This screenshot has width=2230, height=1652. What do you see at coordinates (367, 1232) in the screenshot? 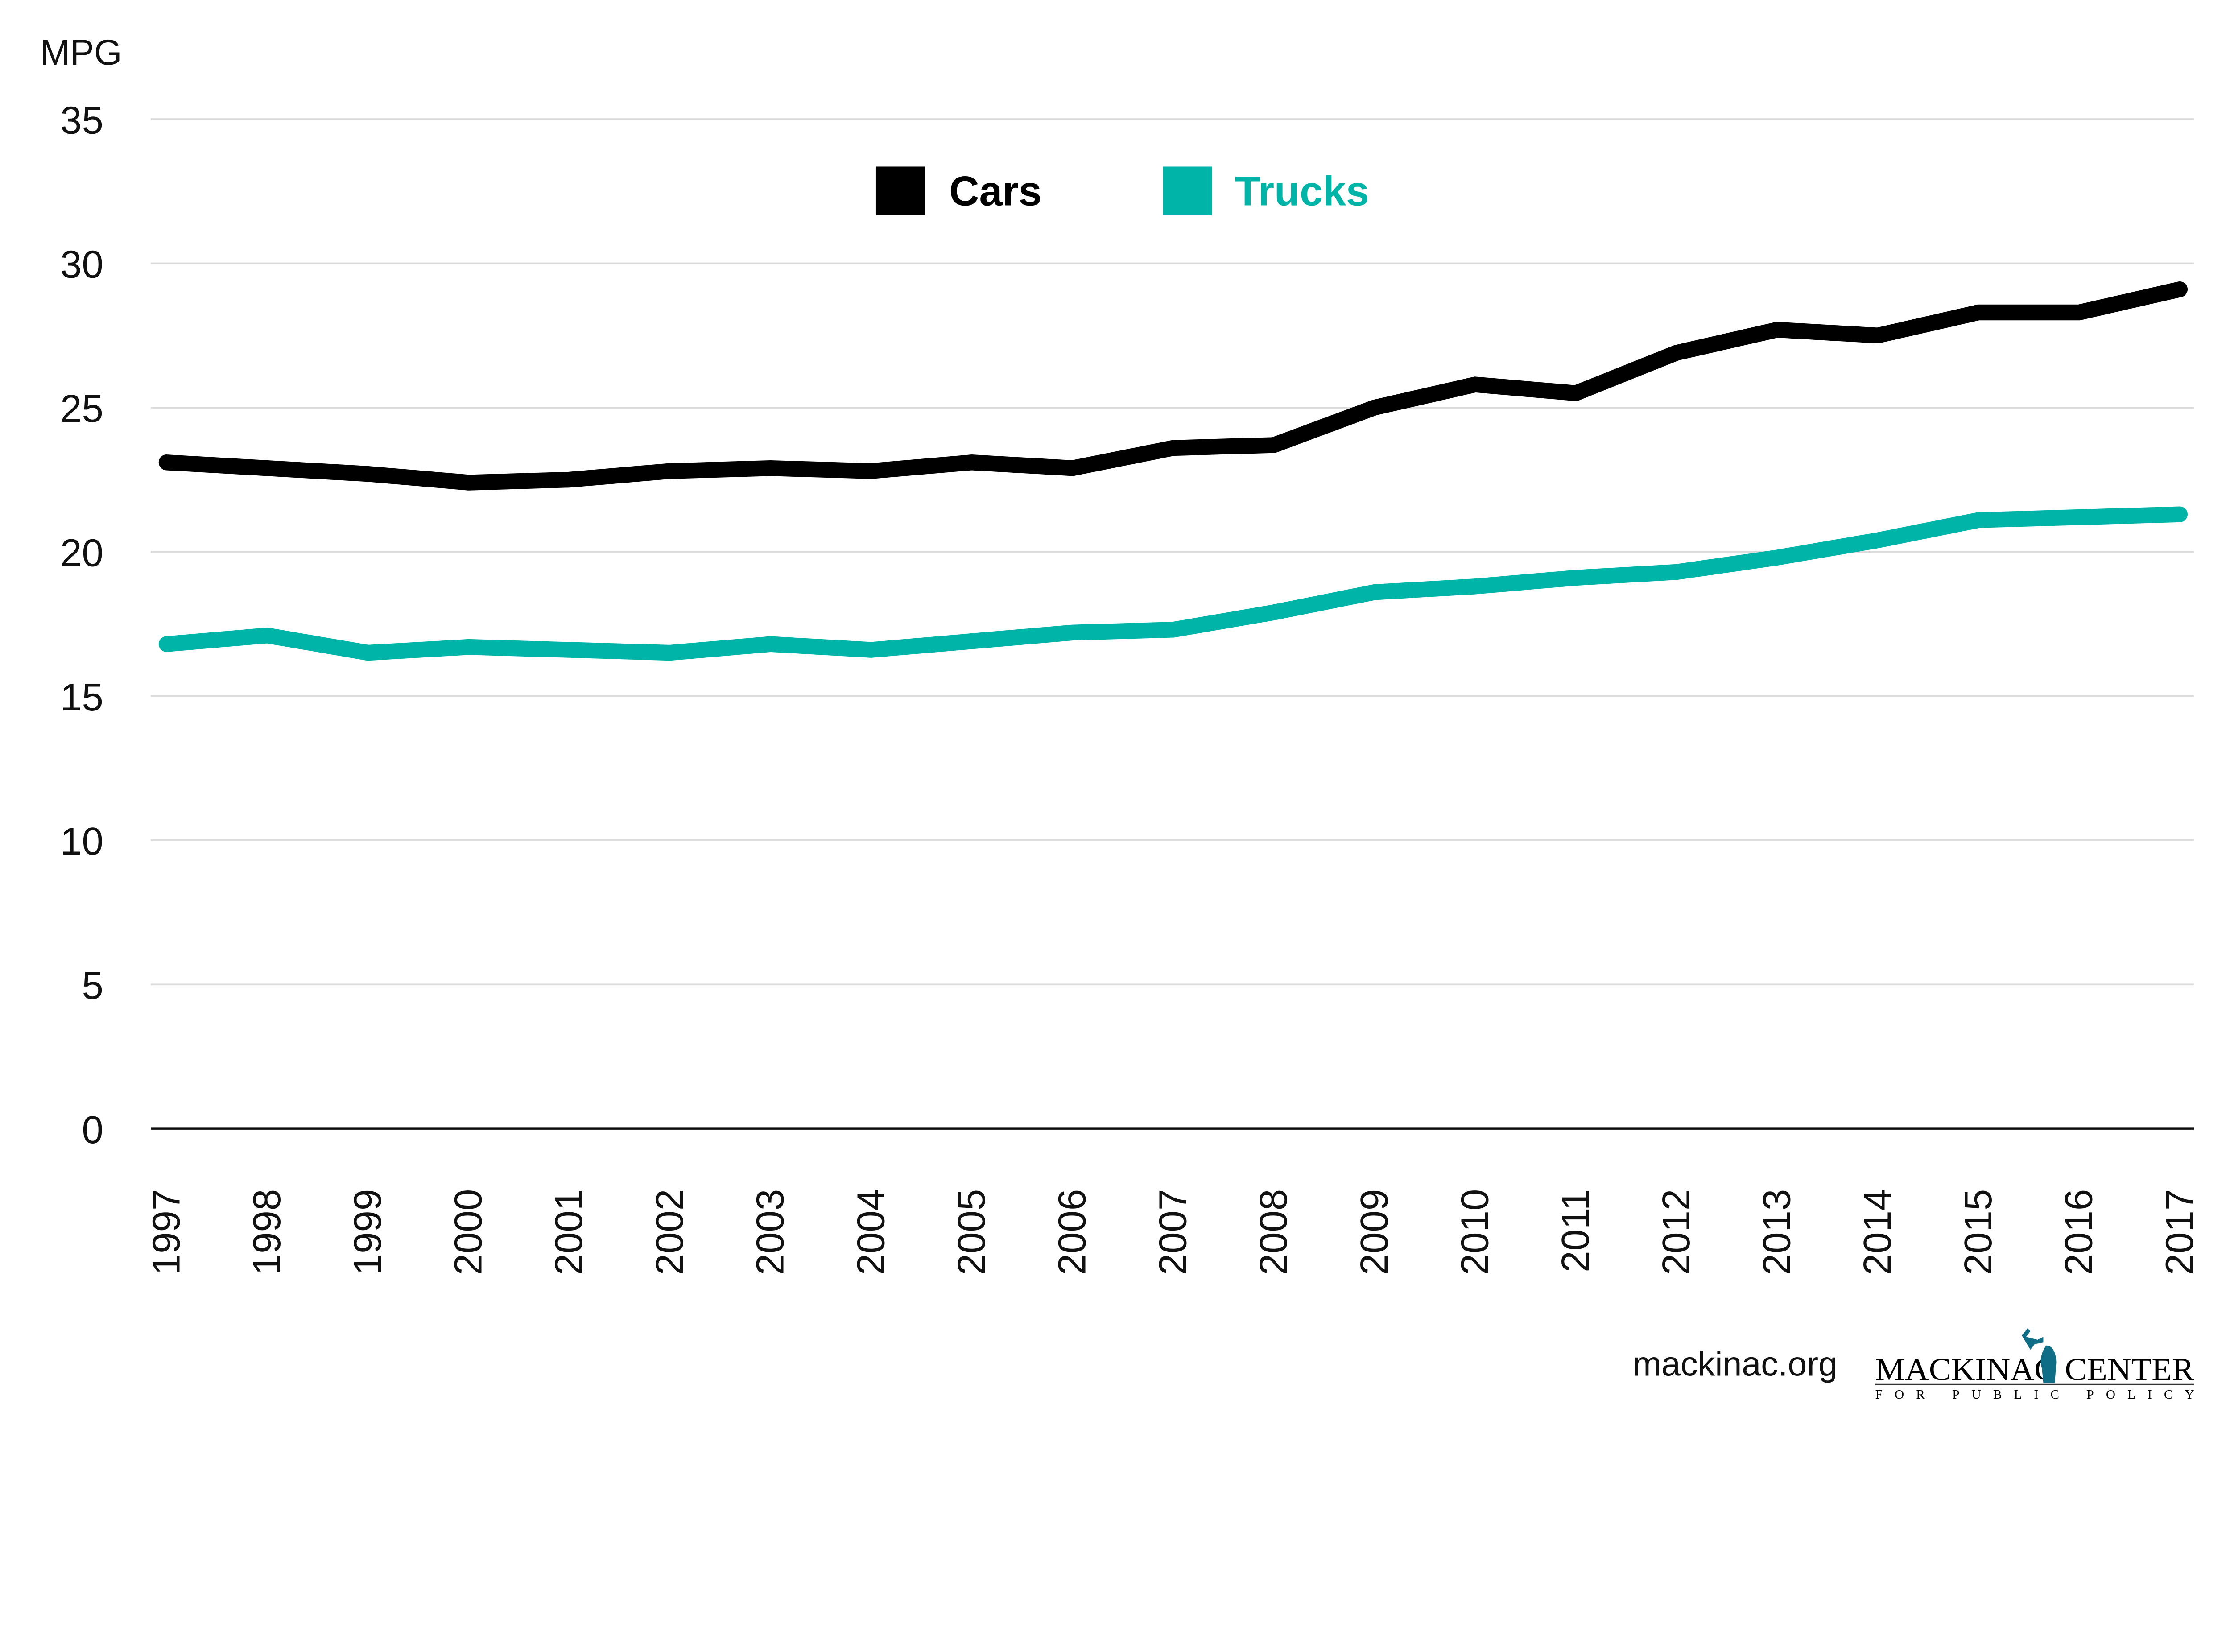
I see `x-tick-label: 1999` at bounding box center [367, 1232].